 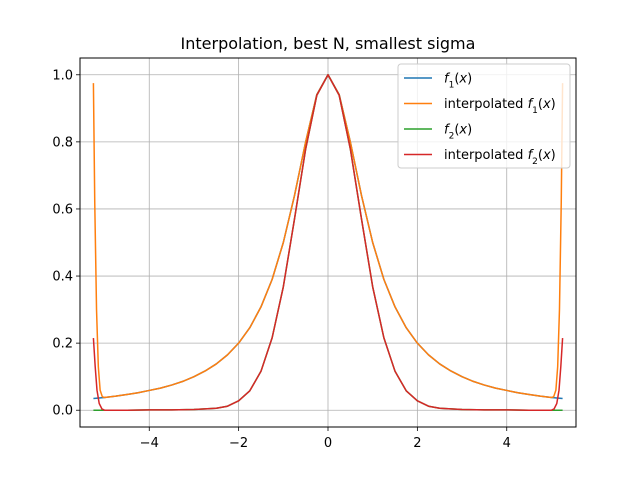 I want to click on y-tick-label: 0.2, so click(x=62, y=344).